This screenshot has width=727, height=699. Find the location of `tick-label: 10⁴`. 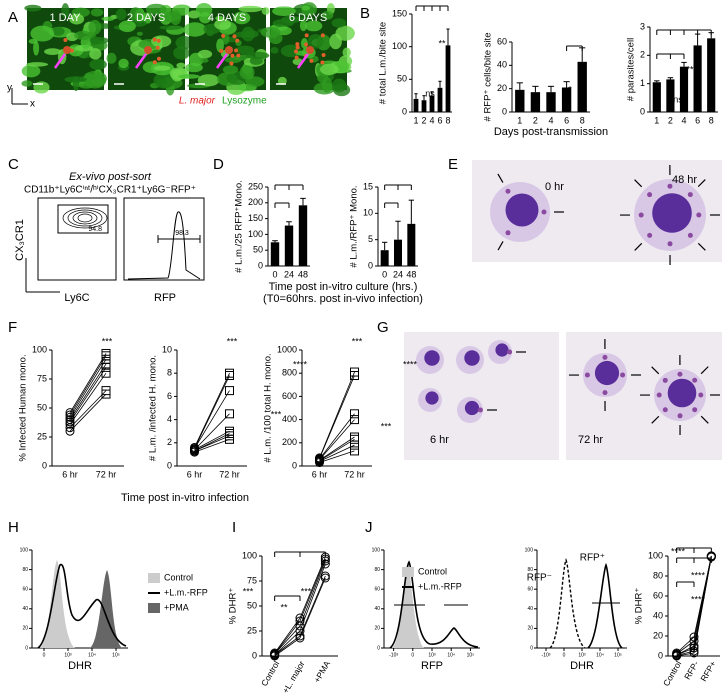

tick-label: 10⁴ is located at coordinates (92, 655).